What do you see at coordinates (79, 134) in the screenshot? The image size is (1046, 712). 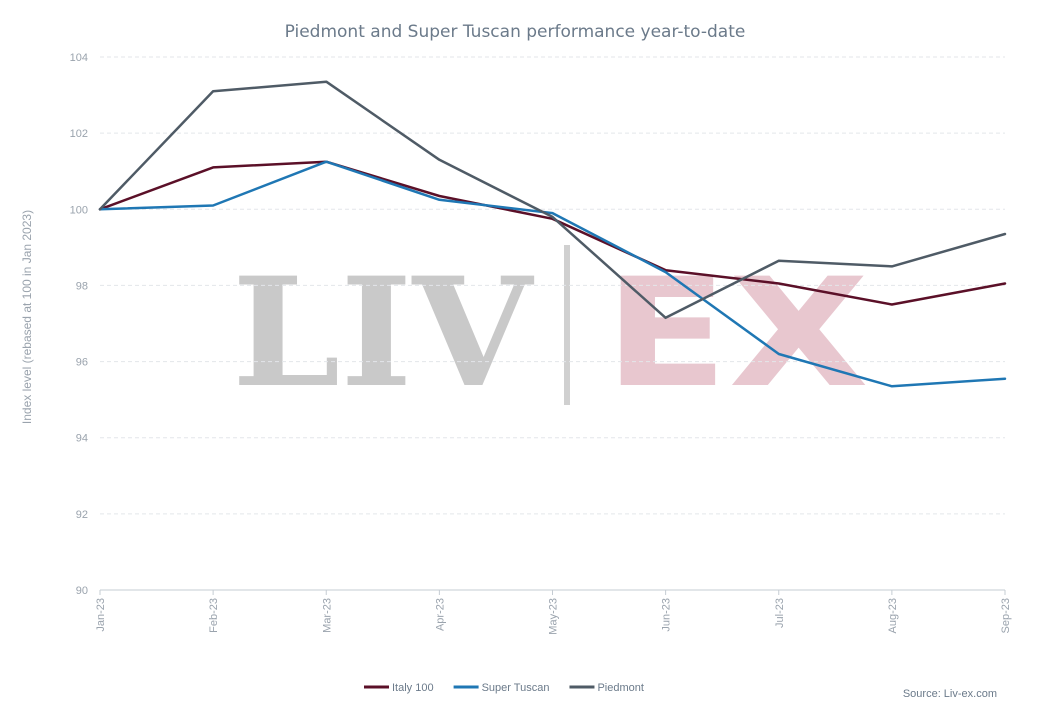 I see `y-tick-label: 102` at bounding box center [79, 134].